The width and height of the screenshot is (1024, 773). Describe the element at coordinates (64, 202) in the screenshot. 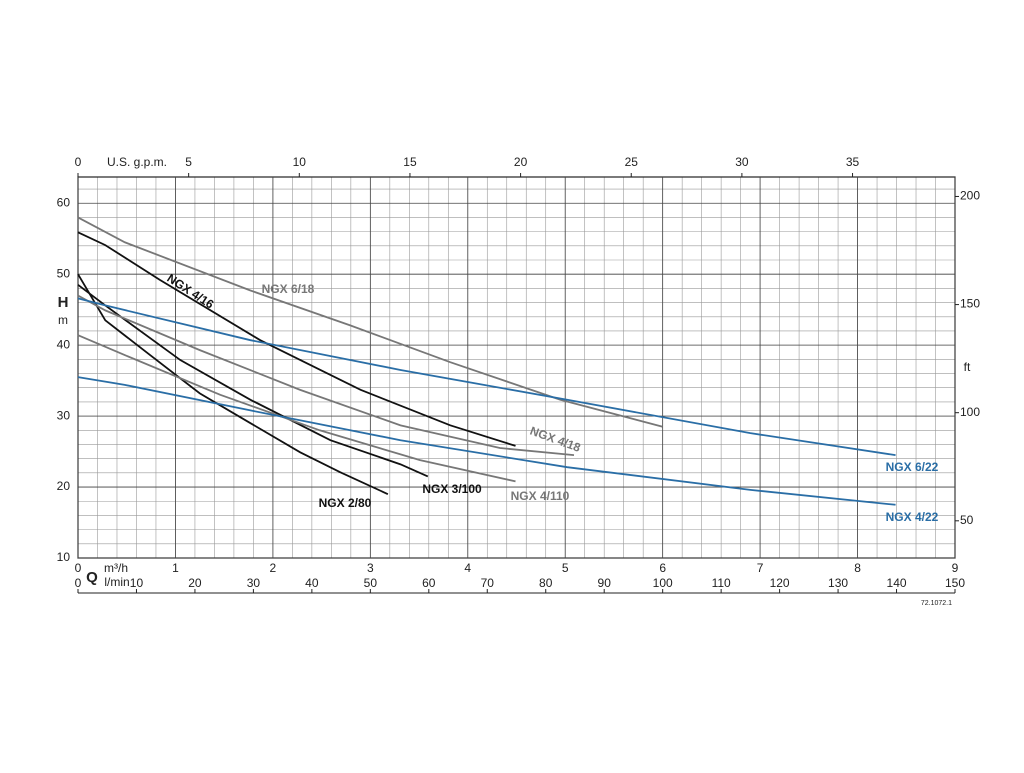

I see `y-tick-label: 60` at that location.